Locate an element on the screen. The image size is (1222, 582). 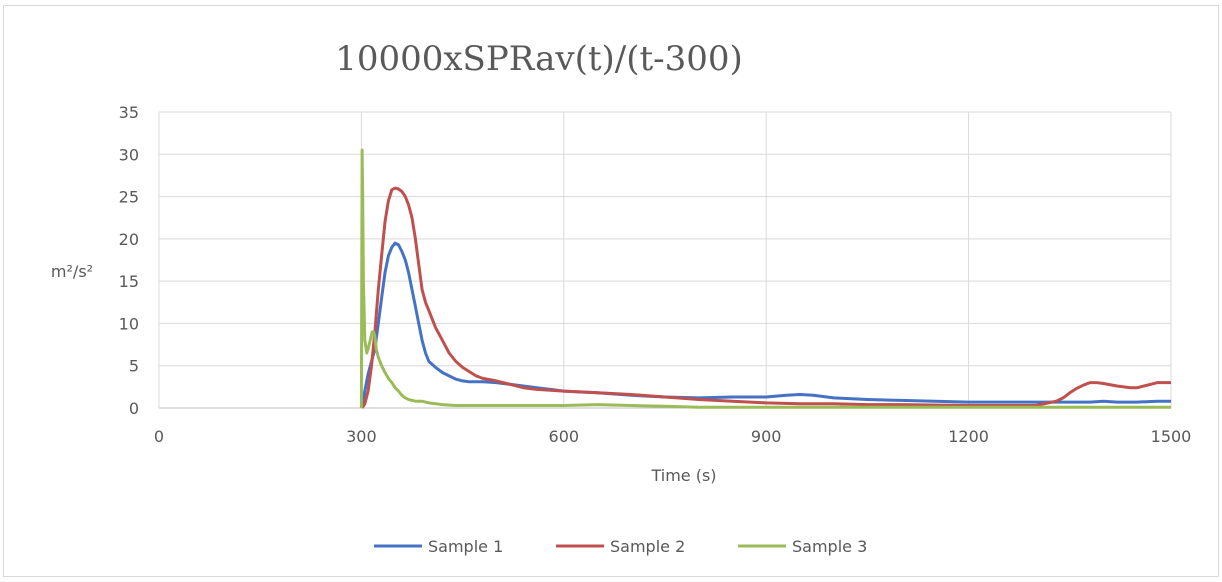
y-tick-label: 5 is located at coordinates (134, 366).